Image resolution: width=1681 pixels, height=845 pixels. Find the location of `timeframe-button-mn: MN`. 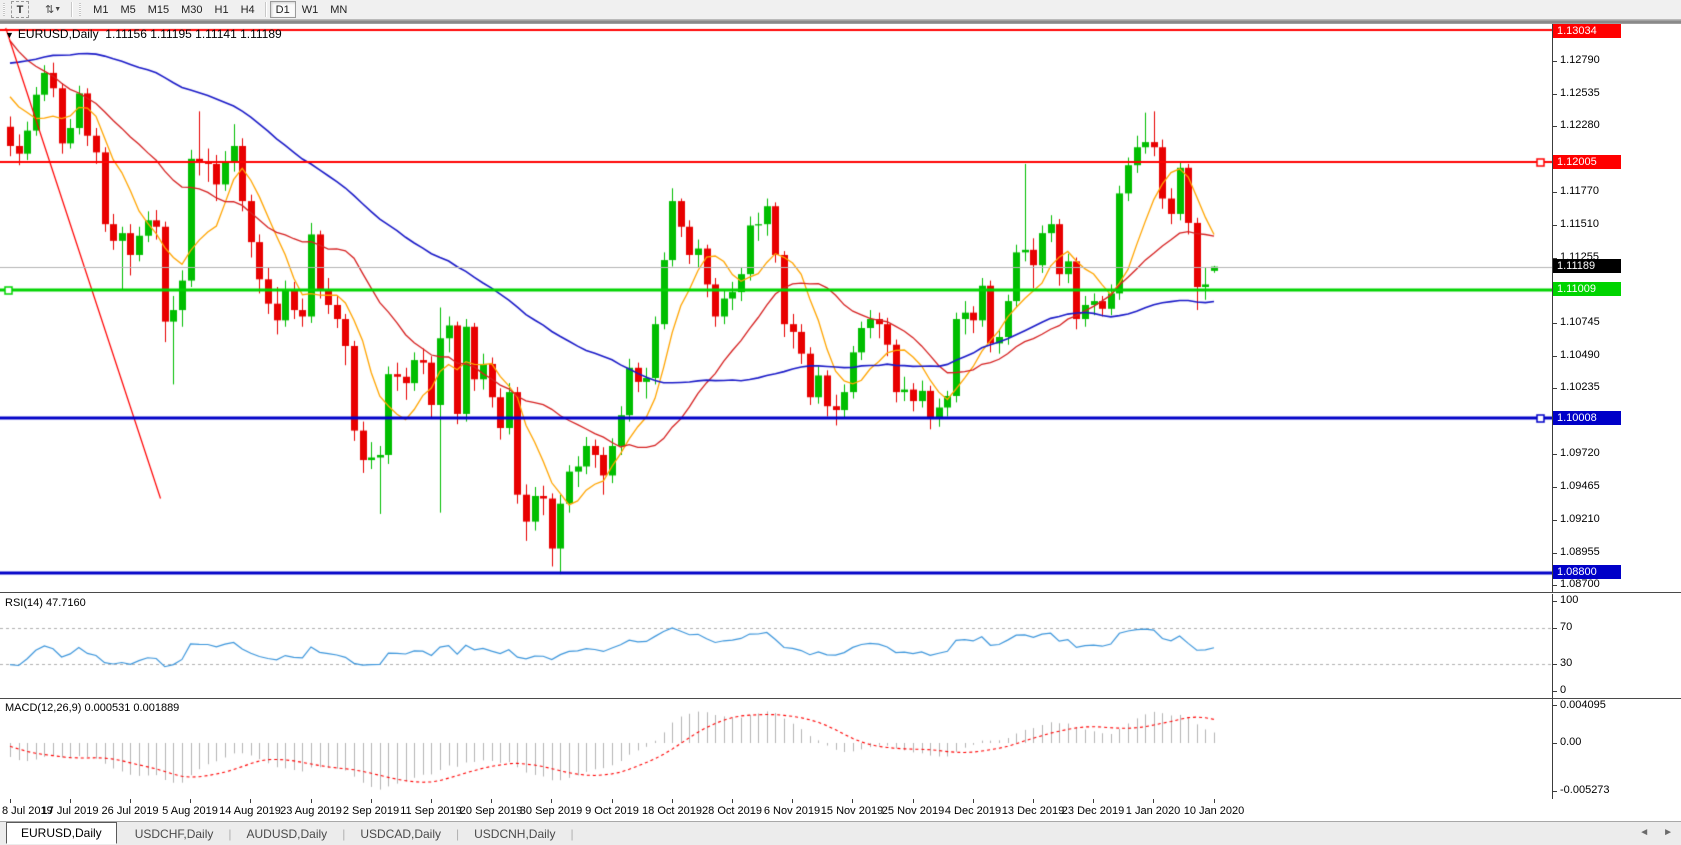

timeframe-button-mn: MN is located at coordinates (339, 9).